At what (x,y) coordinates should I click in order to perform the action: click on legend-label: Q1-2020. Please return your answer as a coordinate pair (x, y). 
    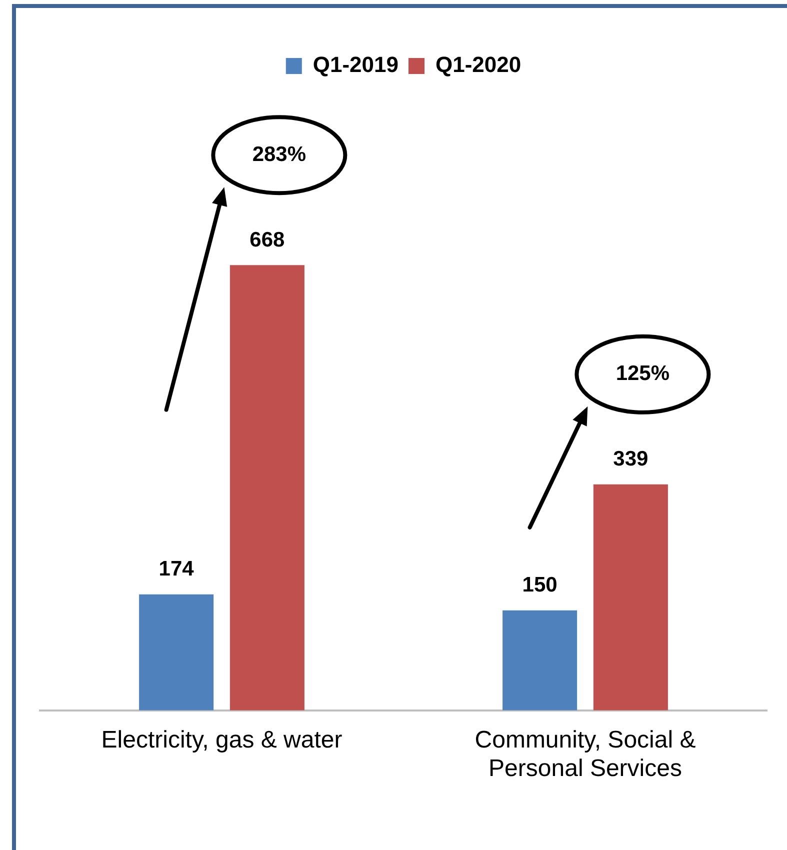
    Looking at the image, I should click on (479, 65).